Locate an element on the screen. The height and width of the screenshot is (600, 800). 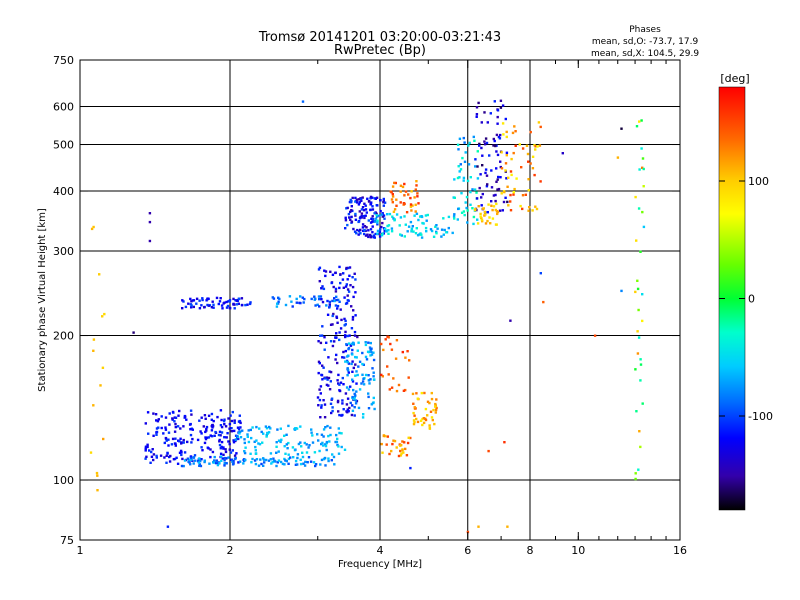
y-tick-label: 300 is located at coordinates (63, 251).